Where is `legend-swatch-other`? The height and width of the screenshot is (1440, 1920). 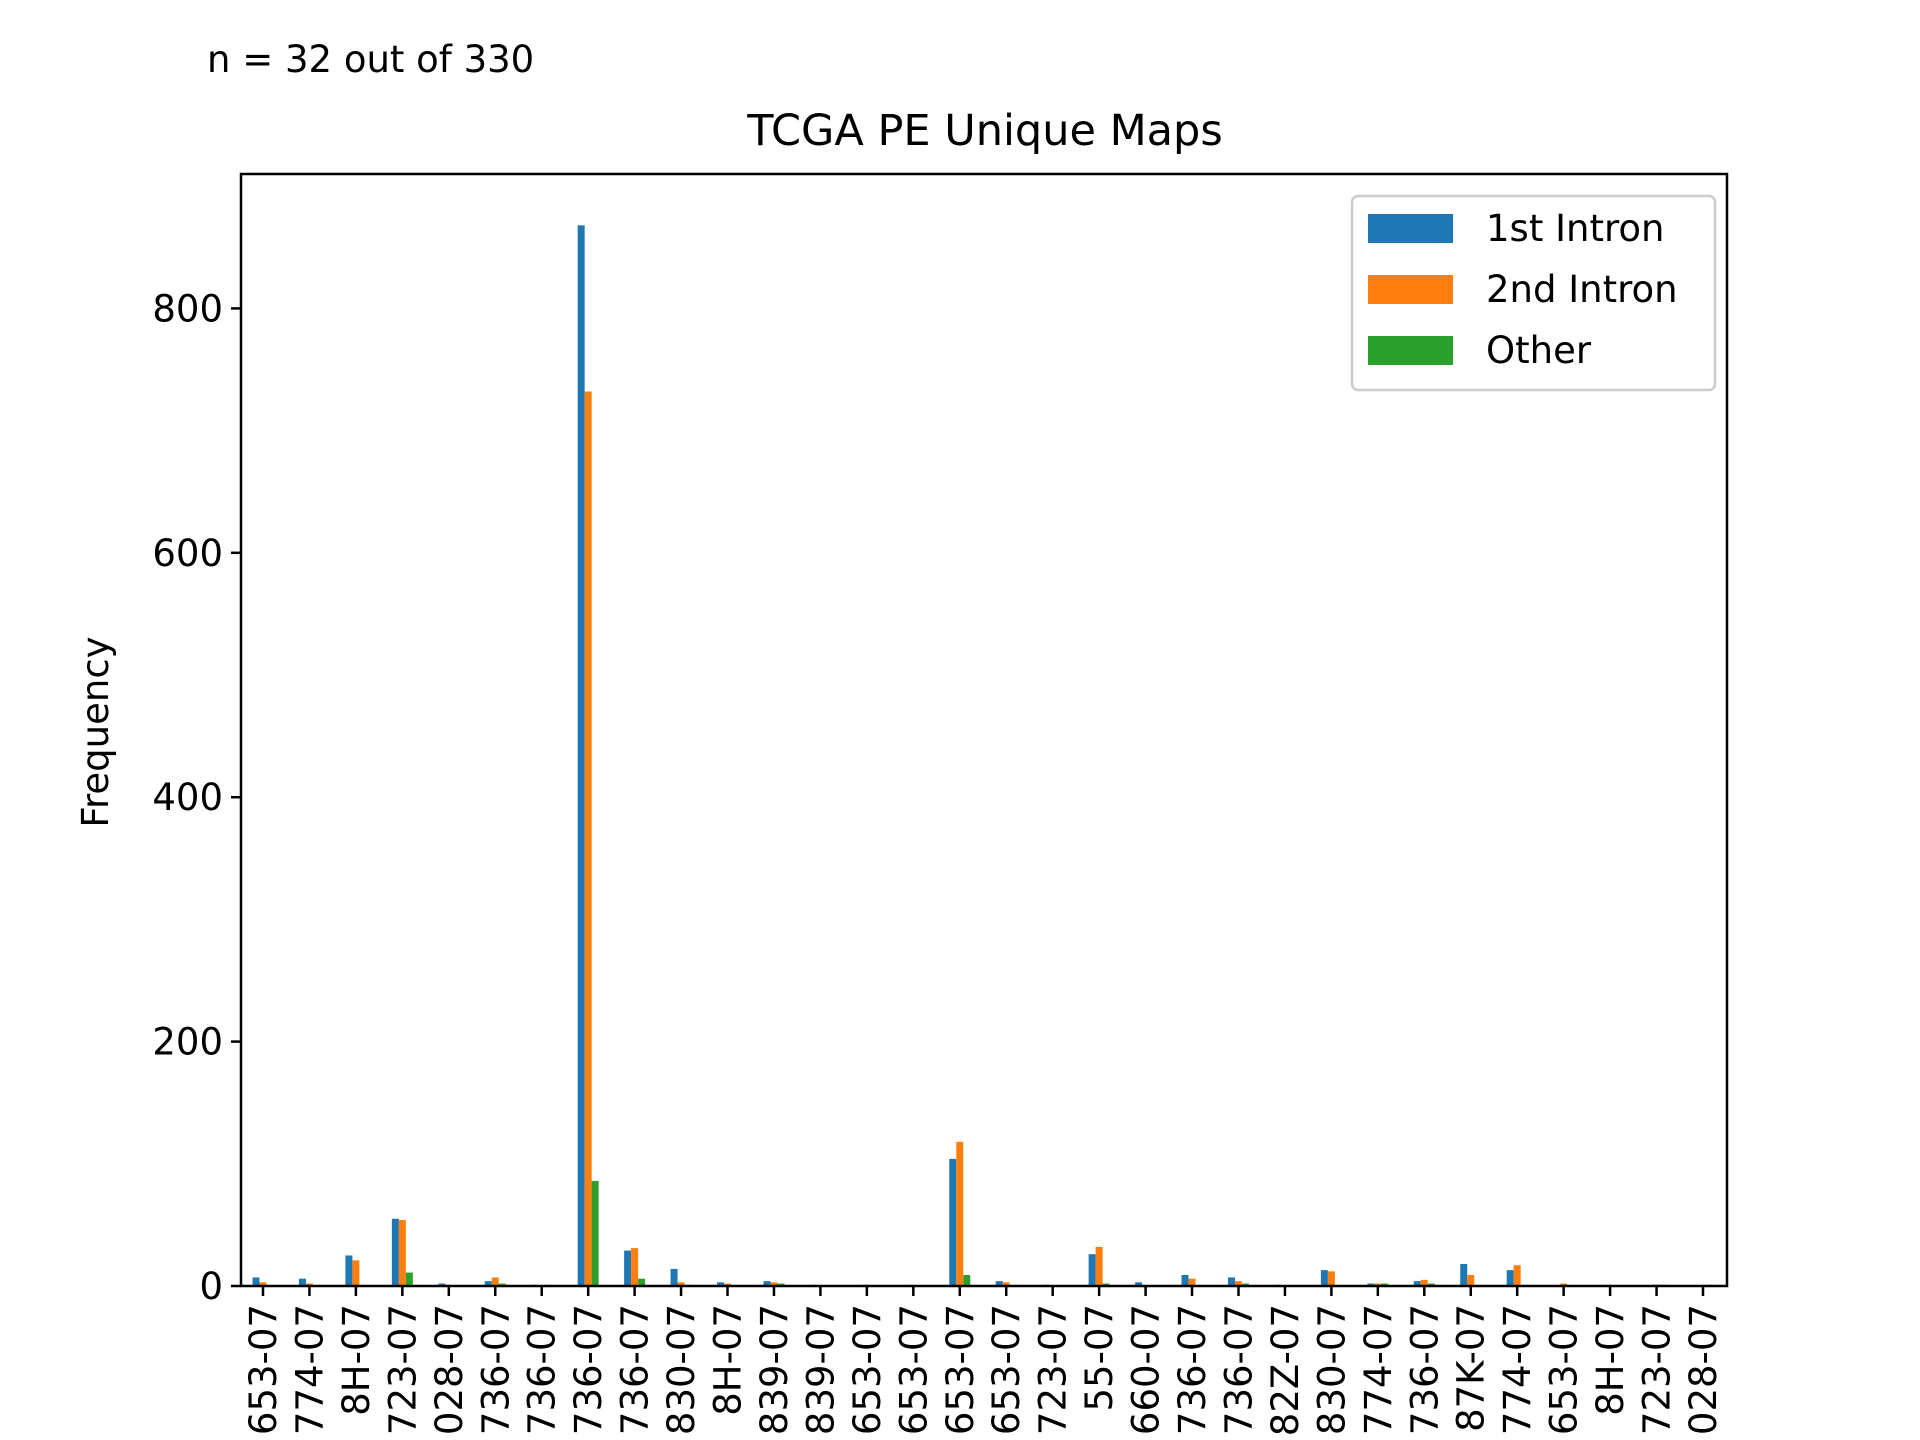 legend-swatch-other is located at coordinates (1410, 350).